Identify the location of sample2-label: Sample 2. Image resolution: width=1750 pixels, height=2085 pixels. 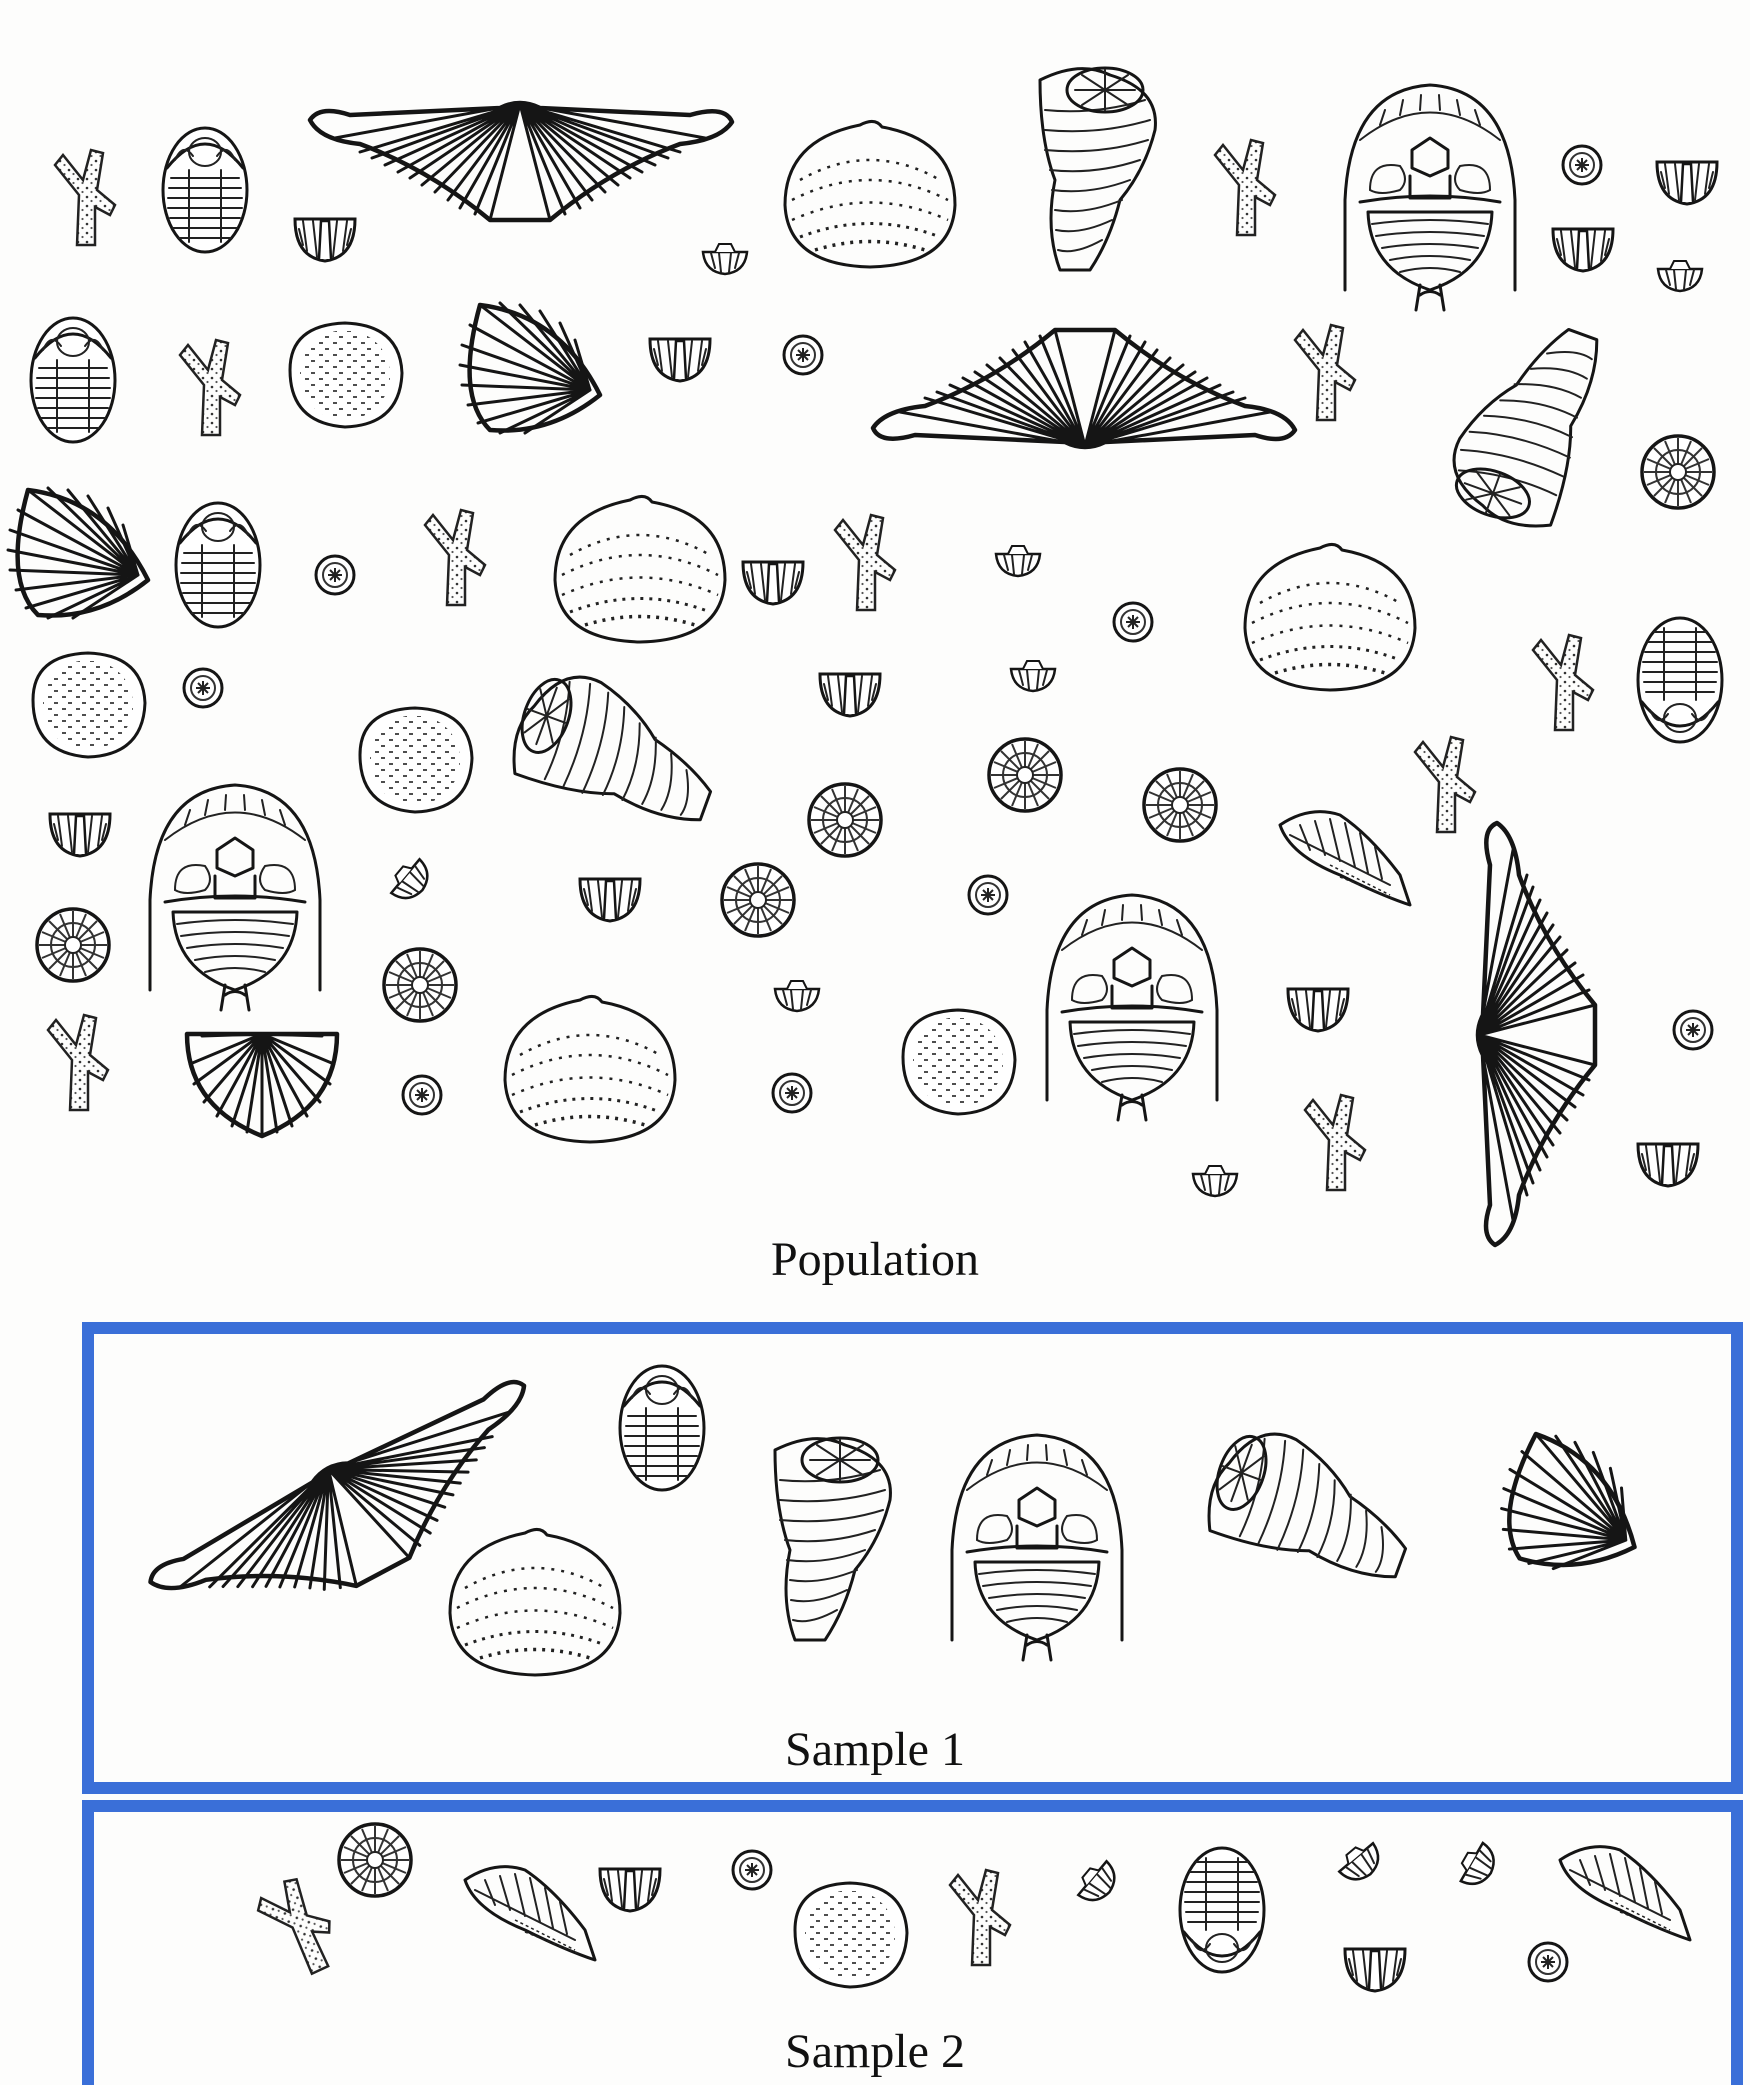
(875, 2051).